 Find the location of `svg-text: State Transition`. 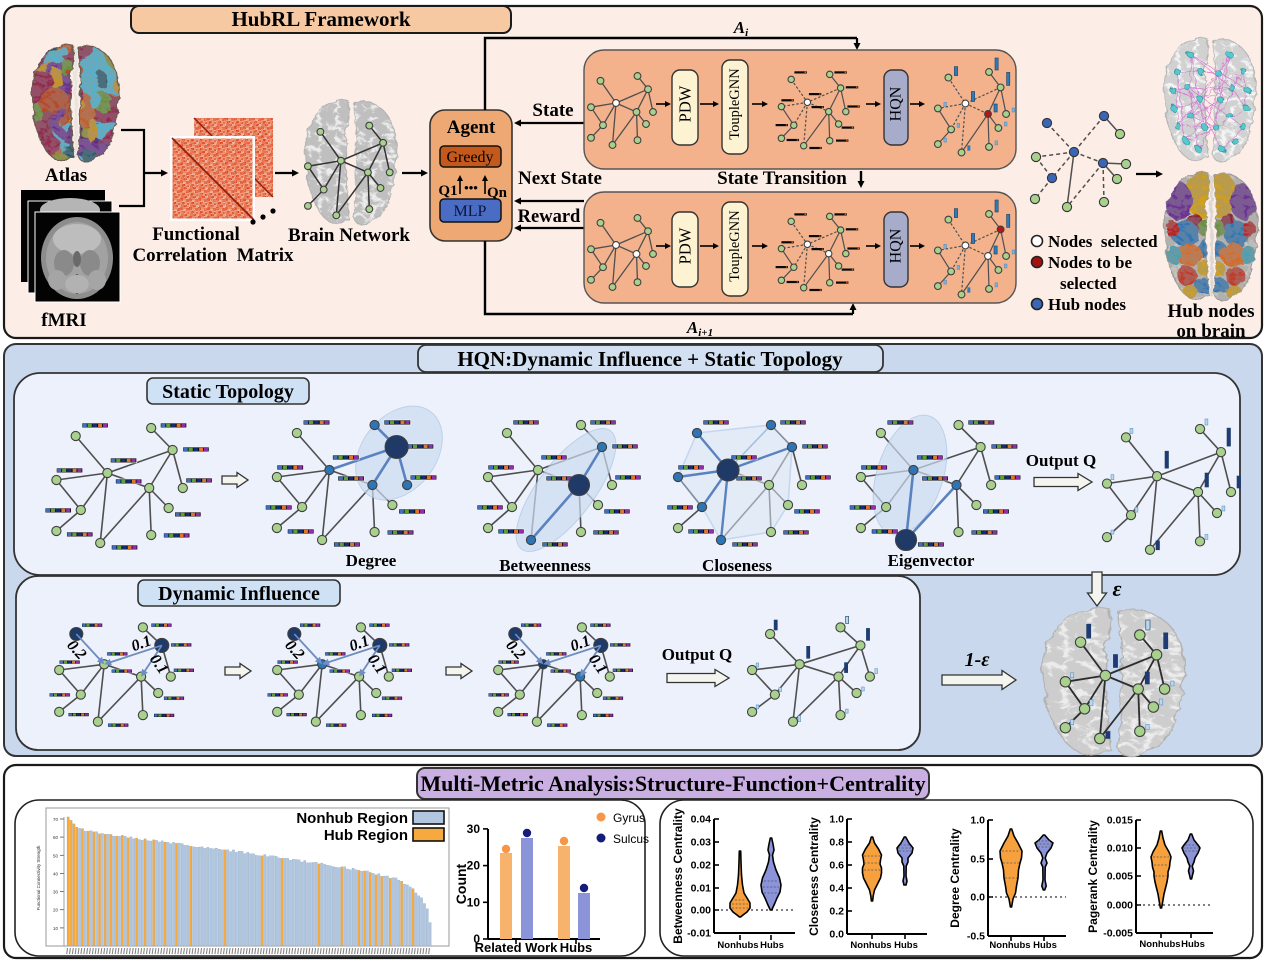

svg-text: State Transition is located at coordinates (782, 178).